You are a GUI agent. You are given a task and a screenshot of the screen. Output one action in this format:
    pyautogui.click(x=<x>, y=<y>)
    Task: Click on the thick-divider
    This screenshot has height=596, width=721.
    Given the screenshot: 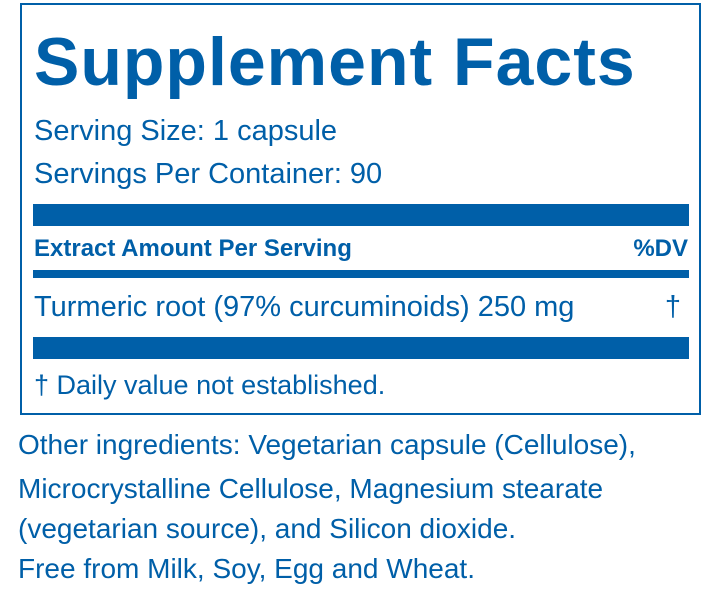 What is the action you would take?
    pyautogui.click(x=361, y=215)
    